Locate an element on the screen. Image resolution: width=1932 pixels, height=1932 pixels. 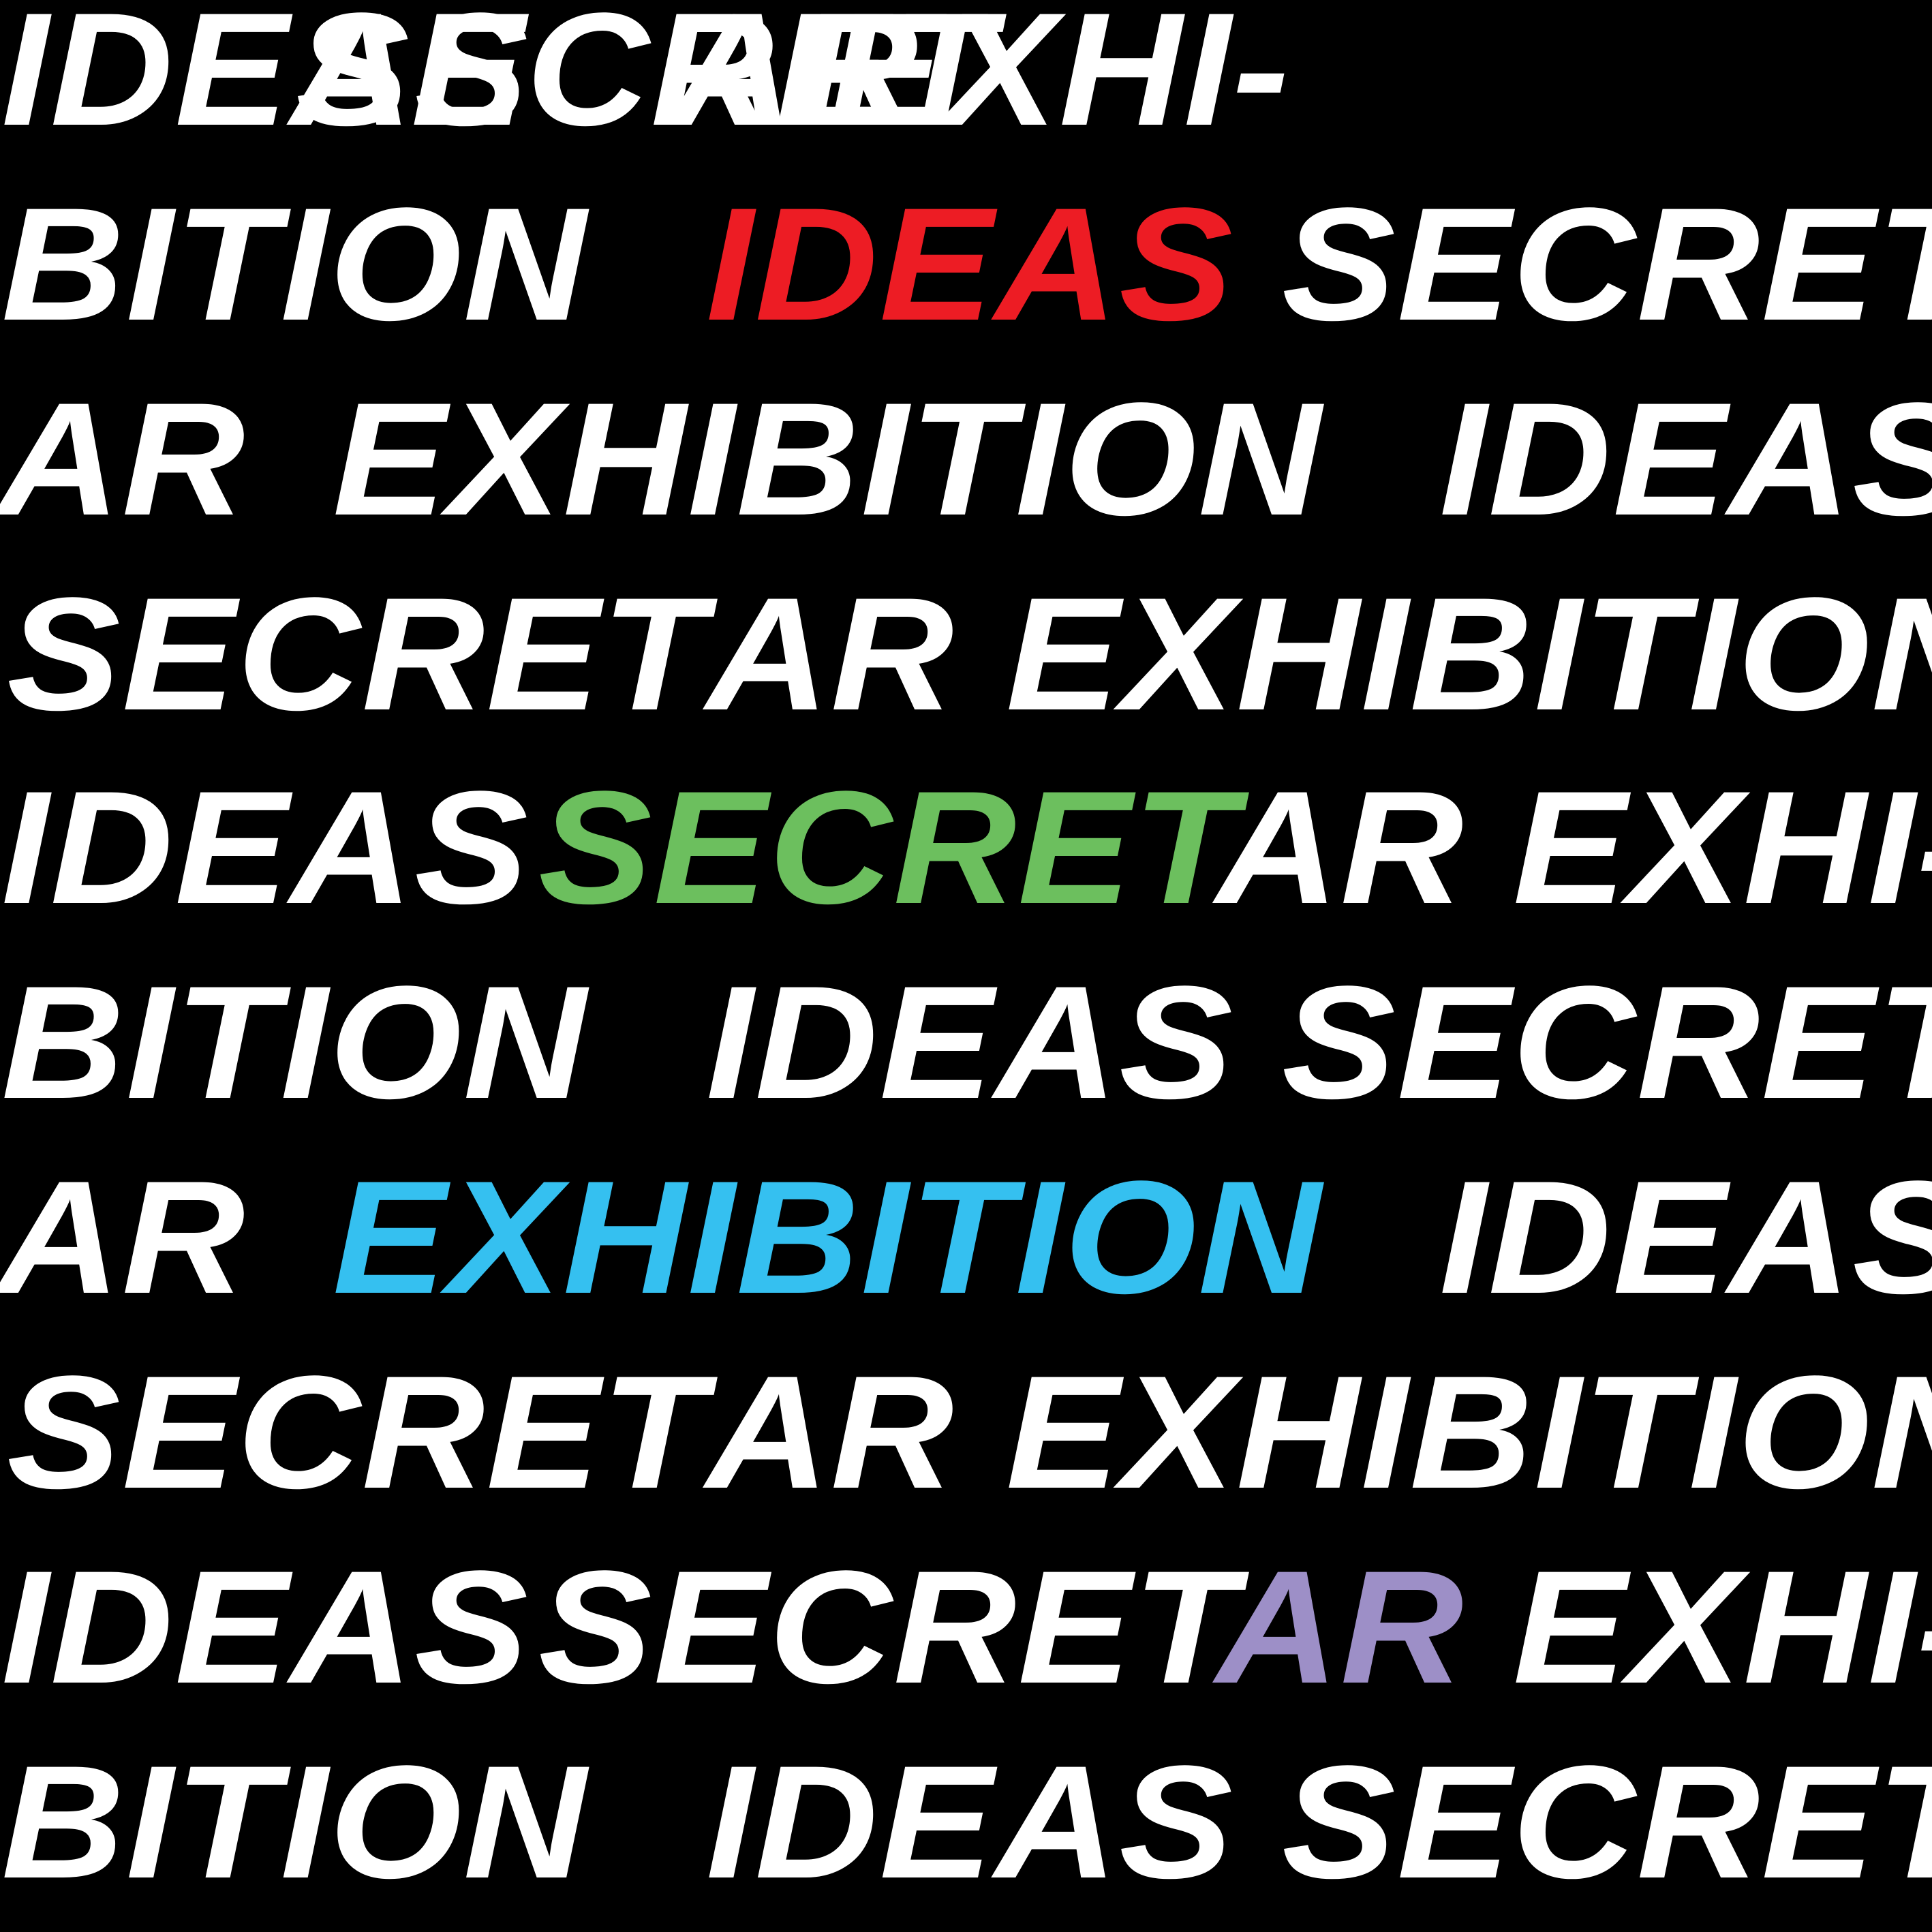
highlight-word-ideas: IDEAS is located at coordinates (970, 264).